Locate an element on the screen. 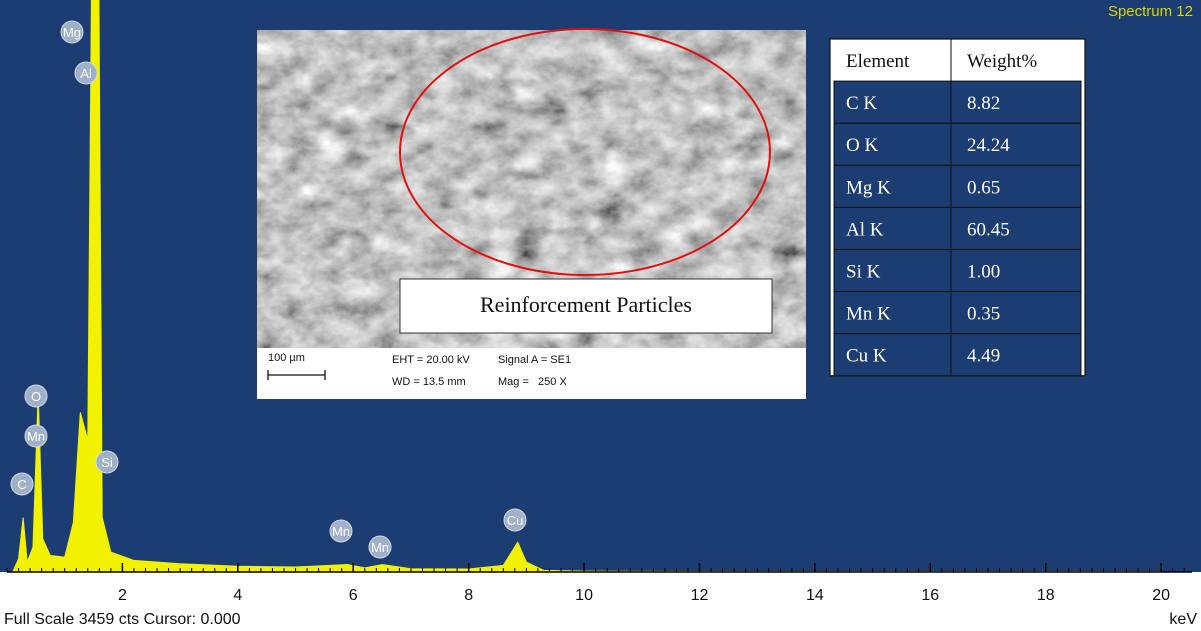 The height and width of the screenshot is (631, 1201). table-cell-text: O K is located at coordinates (862, 145).